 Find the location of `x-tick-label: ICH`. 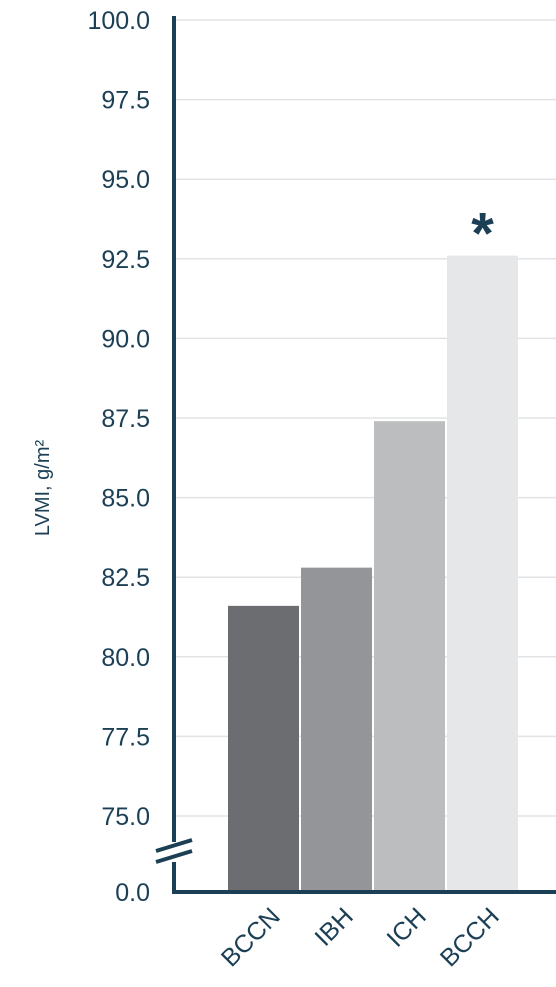

x-tick-label: ICH is located at coordinates (406, 927).